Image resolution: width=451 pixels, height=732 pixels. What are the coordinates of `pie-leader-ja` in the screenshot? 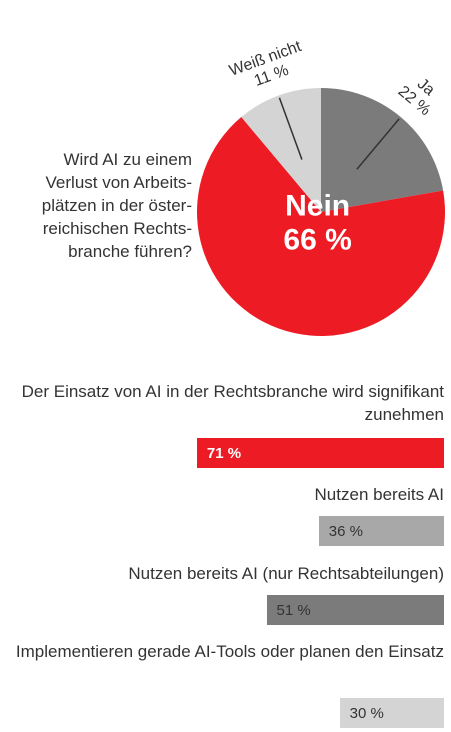 It's located at (378, 144).